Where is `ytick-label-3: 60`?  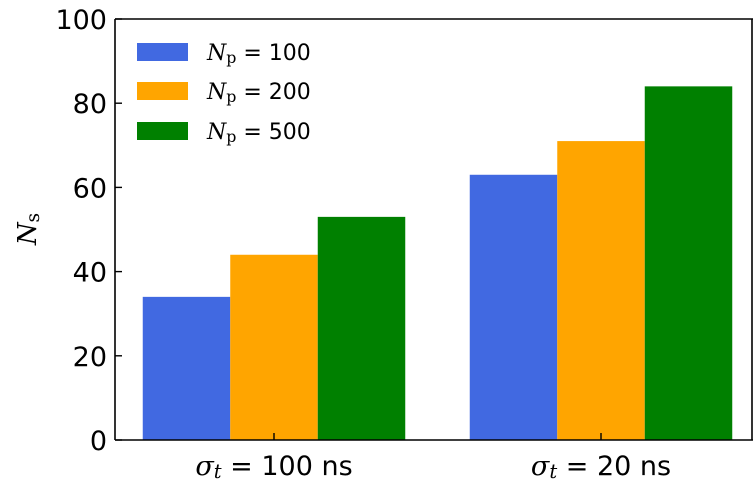 ytick-label-3: 60 is located at coordinates (90, 188).